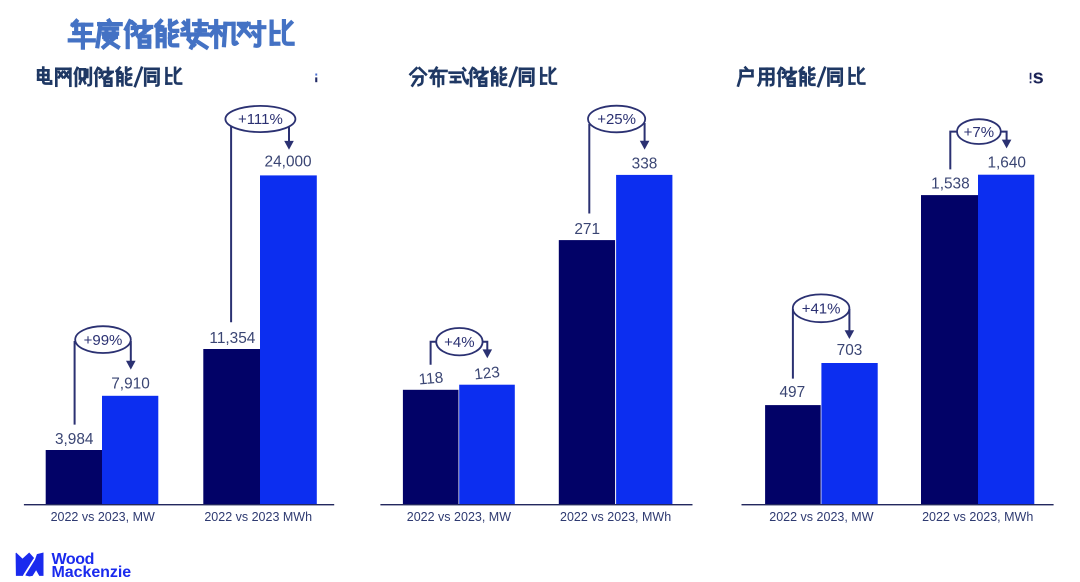 The image size is (1080, 582). What do you see at coordinates (979, 132) in the screenshot?
I see `svg-text: +7%` at bounding box center [979, 132].